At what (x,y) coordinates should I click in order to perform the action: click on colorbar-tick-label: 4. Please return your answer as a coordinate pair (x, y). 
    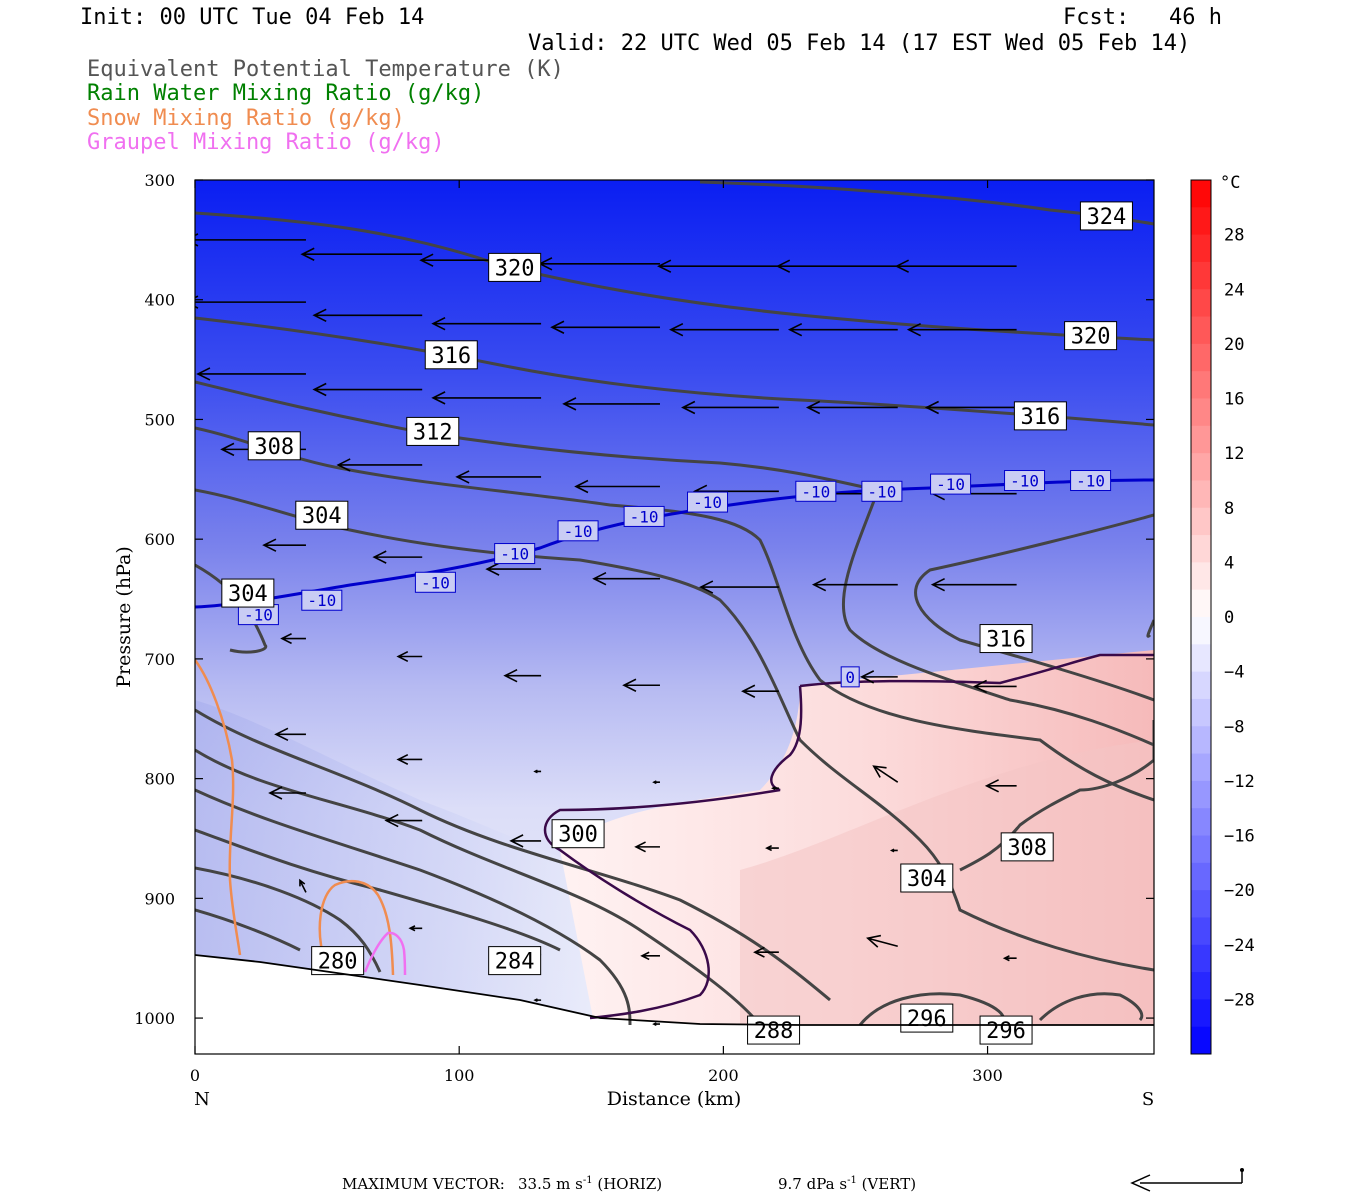
    Looking at the image, I should click on (1229, 563).